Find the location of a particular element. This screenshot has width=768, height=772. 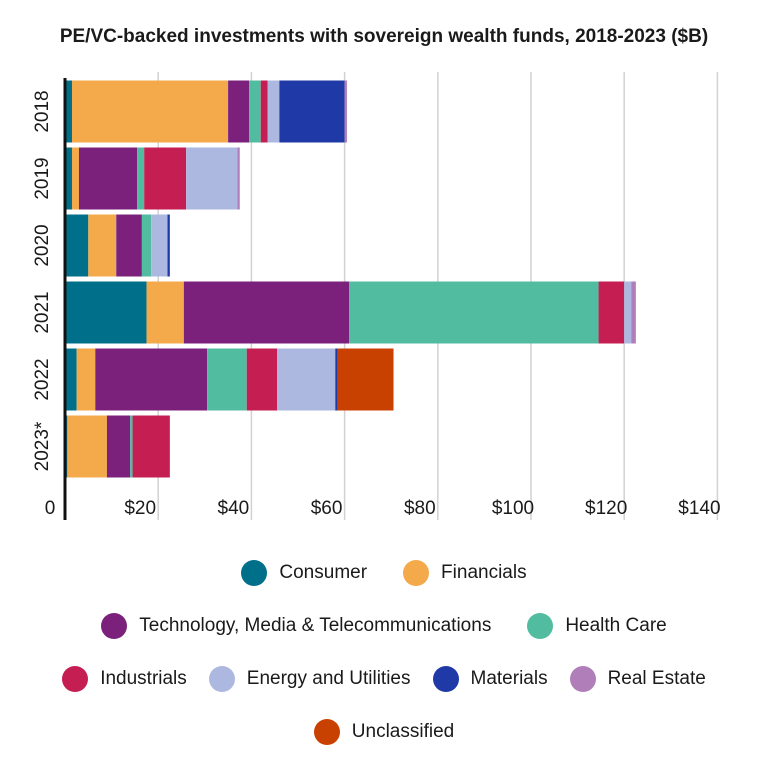

bar-2021-financials is located at coordinates (165, 312).